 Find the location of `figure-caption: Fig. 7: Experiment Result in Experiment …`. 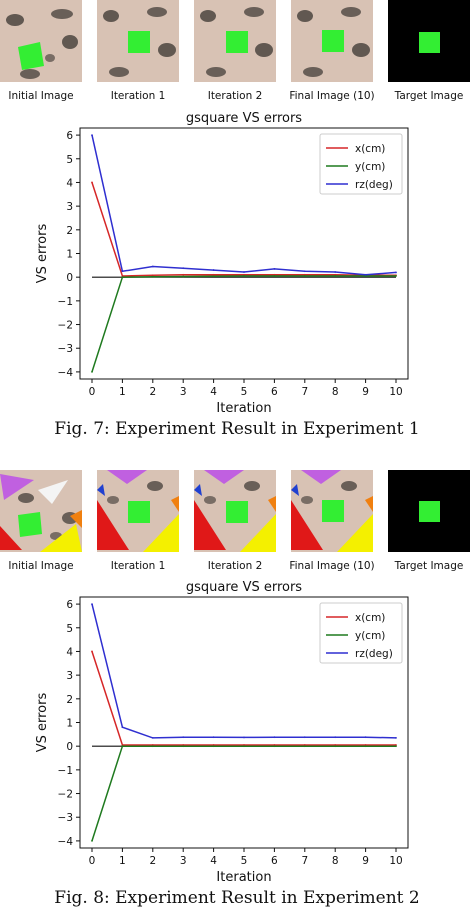

figure-caption: Fig. 7: Experiment Result in Experiment … is located at coordinates (237, 429).